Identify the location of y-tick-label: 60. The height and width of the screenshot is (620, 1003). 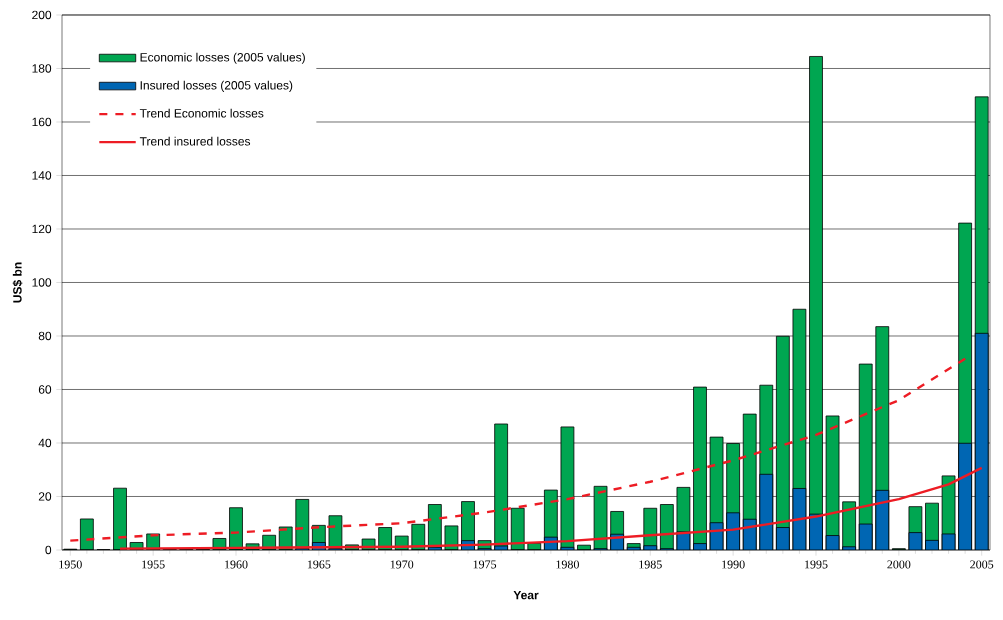
(45, 389).